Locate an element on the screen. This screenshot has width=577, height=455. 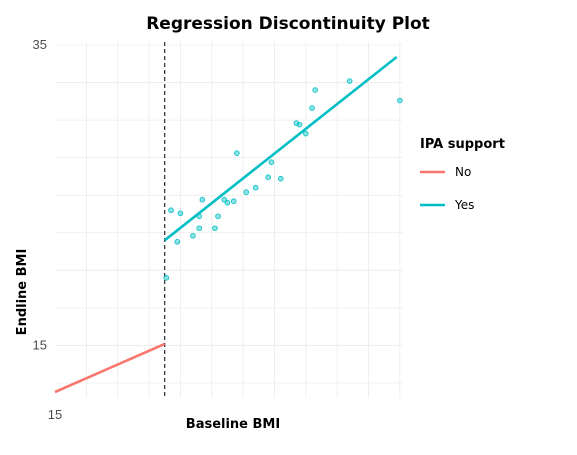
ticks-layer: 15 35 15 is located at coordinates (48, 229).